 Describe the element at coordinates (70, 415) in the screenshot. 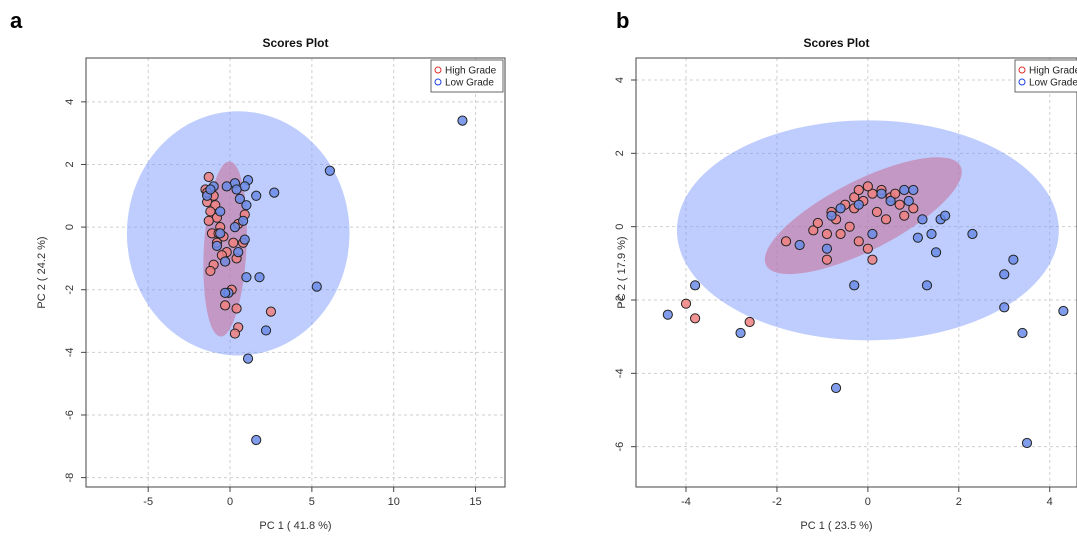

I see `y-tick-label: -6` at that location.